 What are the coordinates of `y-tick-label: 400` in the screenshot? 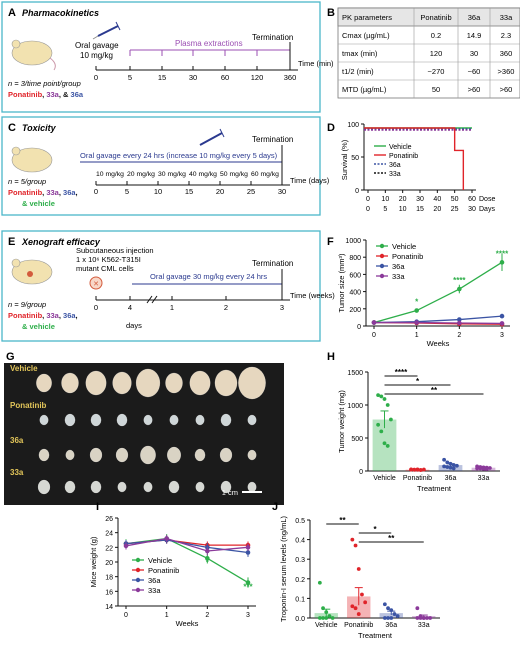 It's located at (355, 293).